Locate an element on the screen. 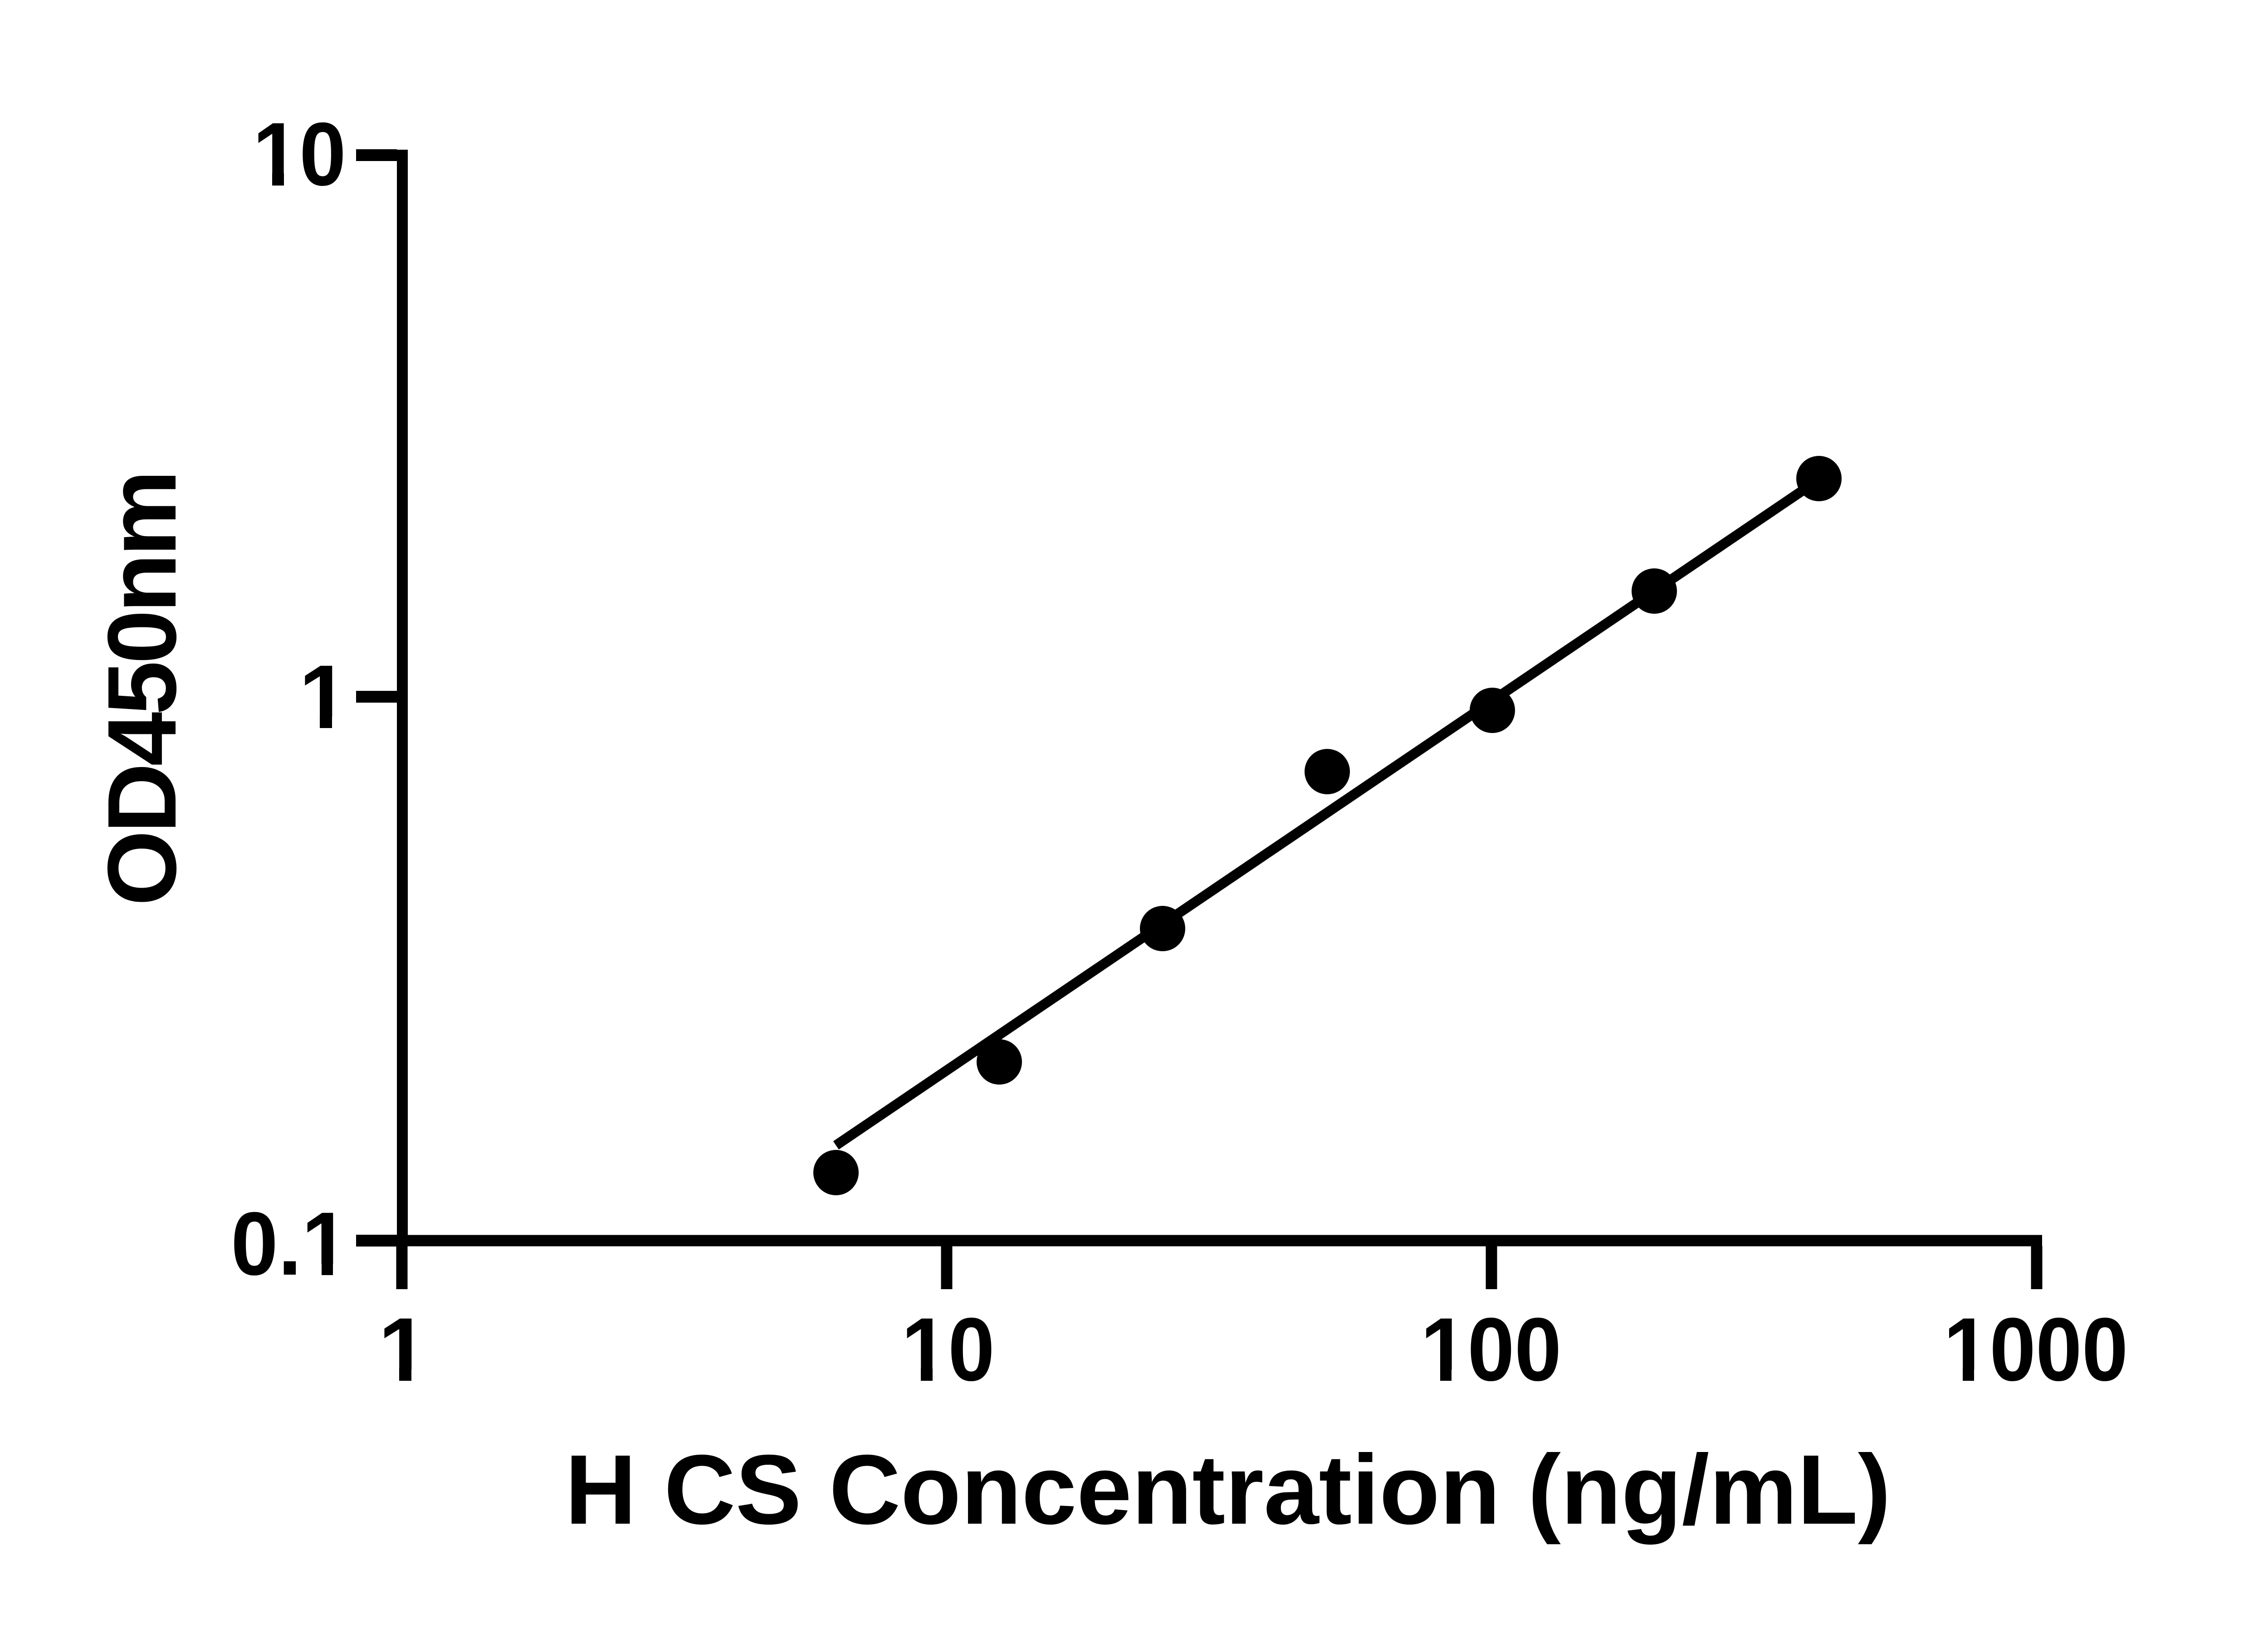 This screenshot has width=2268, height=1633. svg-text: 0.1 is located at coordinates (290, 1243).